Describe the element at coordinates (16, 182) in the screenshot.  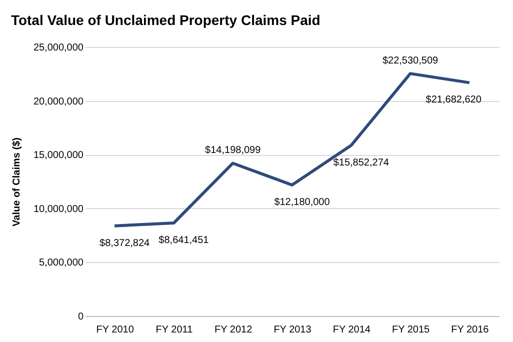
I see `y-axis-title: Value of Claims ($)` at that location.